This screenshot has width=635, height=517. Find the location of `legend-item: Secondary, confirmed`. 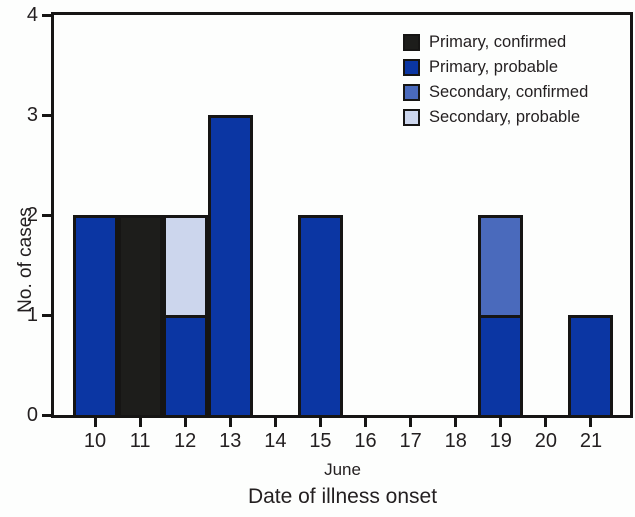

legend-item: Secondary, confirmed is located at coordinates (495, 92).